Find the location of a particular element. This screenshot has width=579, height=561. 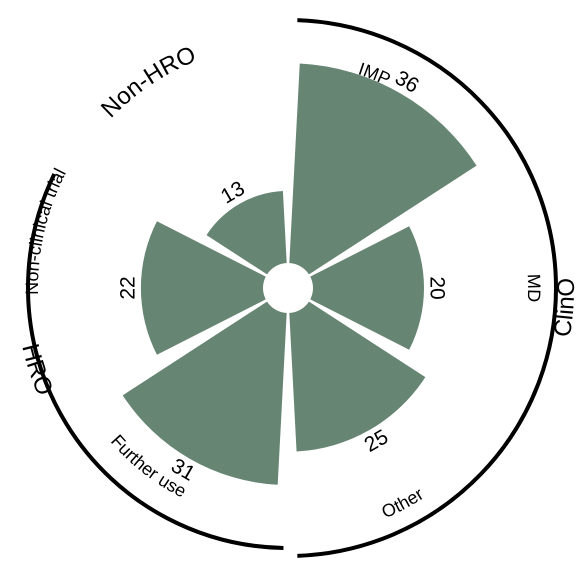

bar-imp is located at coordinates (383, 169).